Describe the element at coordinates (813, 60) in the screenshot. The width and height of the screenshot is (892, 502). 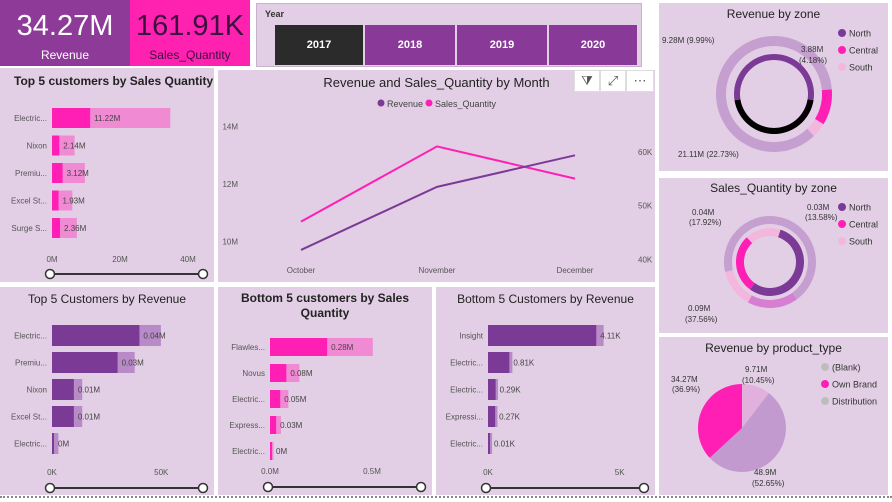
I see `data-label: (4.18%)` at that location.